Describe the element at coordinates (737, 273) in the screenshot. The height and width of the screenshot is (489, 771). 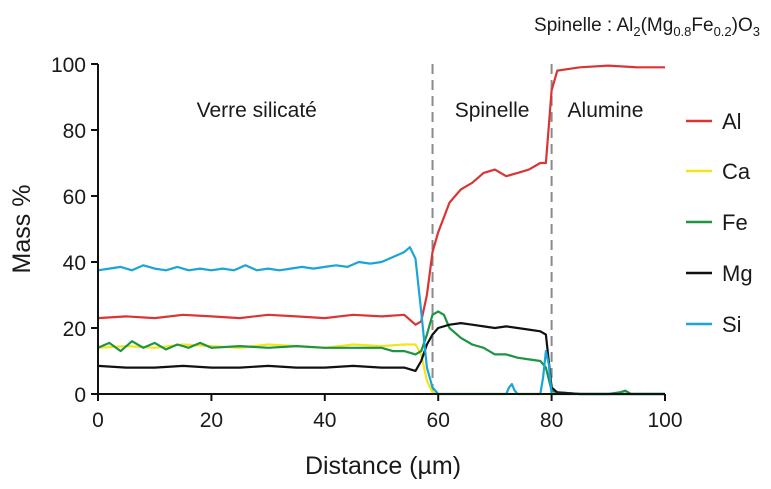
I see `legend-label: Mg` at that location.